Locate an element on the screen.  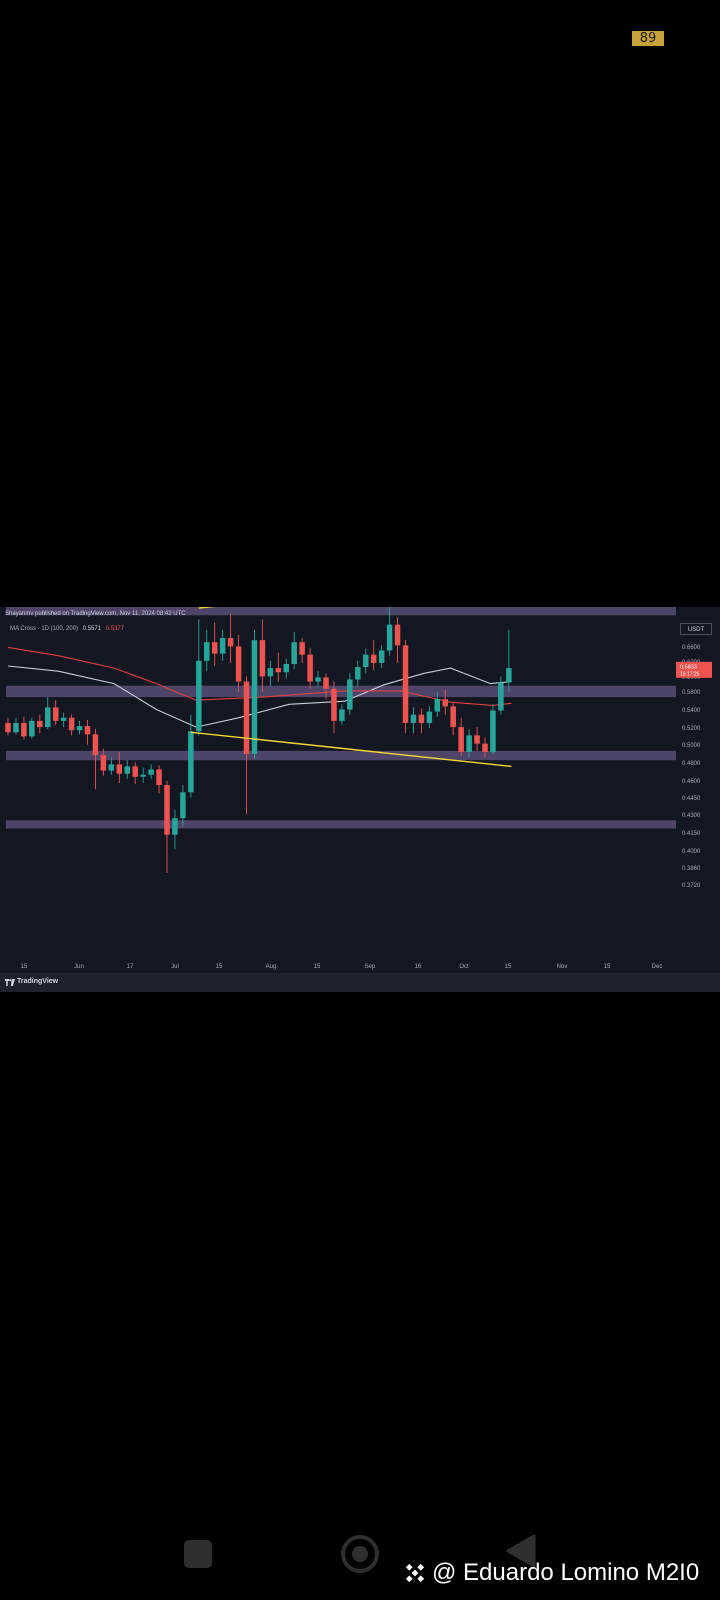
back-button is located at coordinates (521, 1551).